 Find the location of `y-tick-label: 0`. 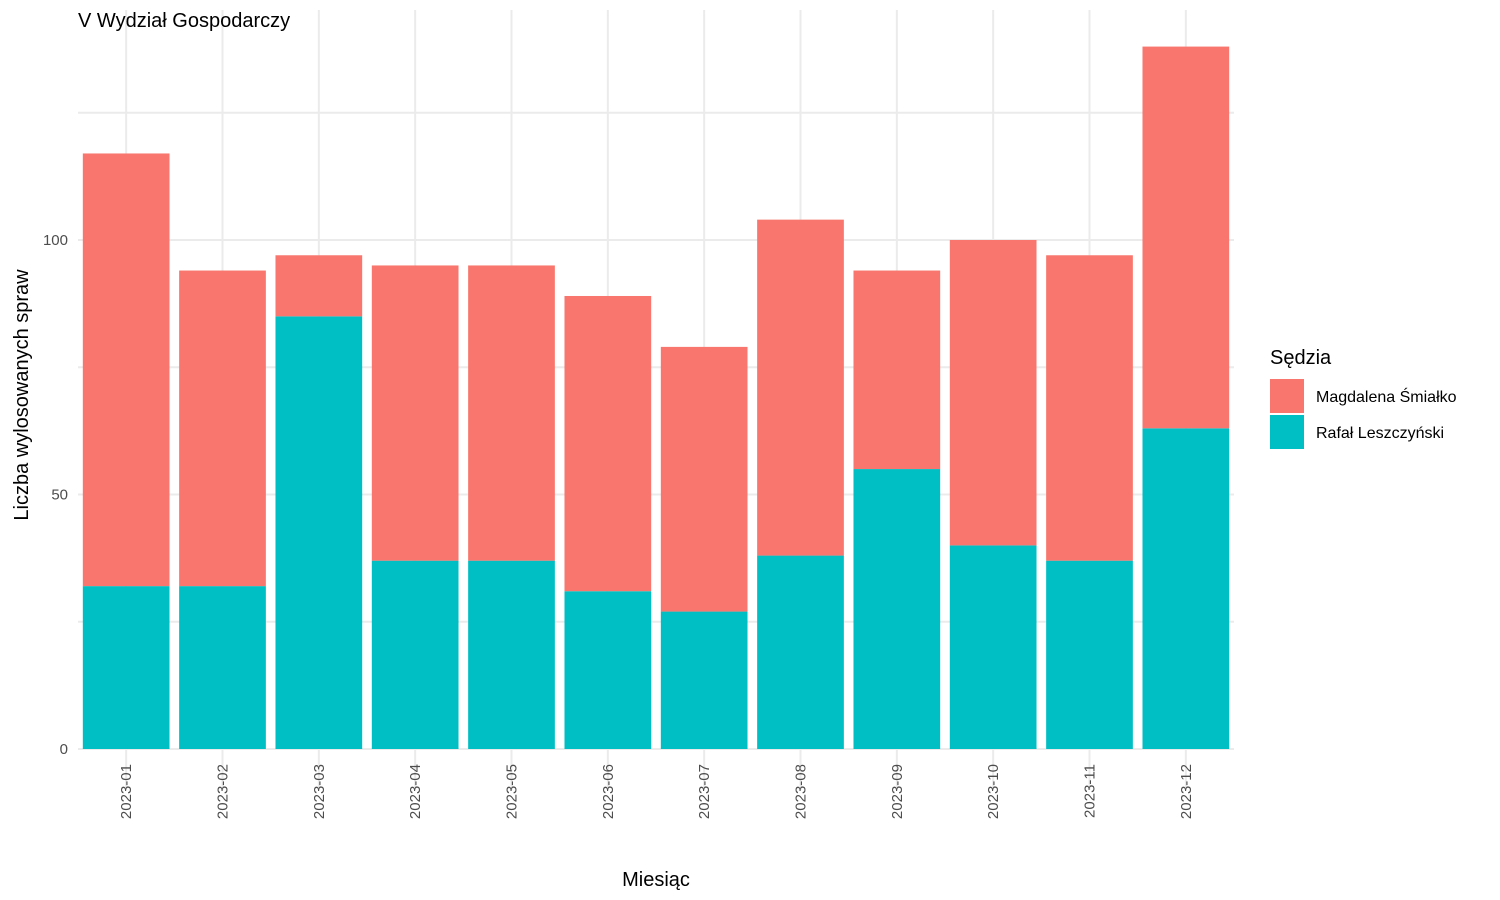

y-tick-label: 0 is located at coordinates (64, 749).